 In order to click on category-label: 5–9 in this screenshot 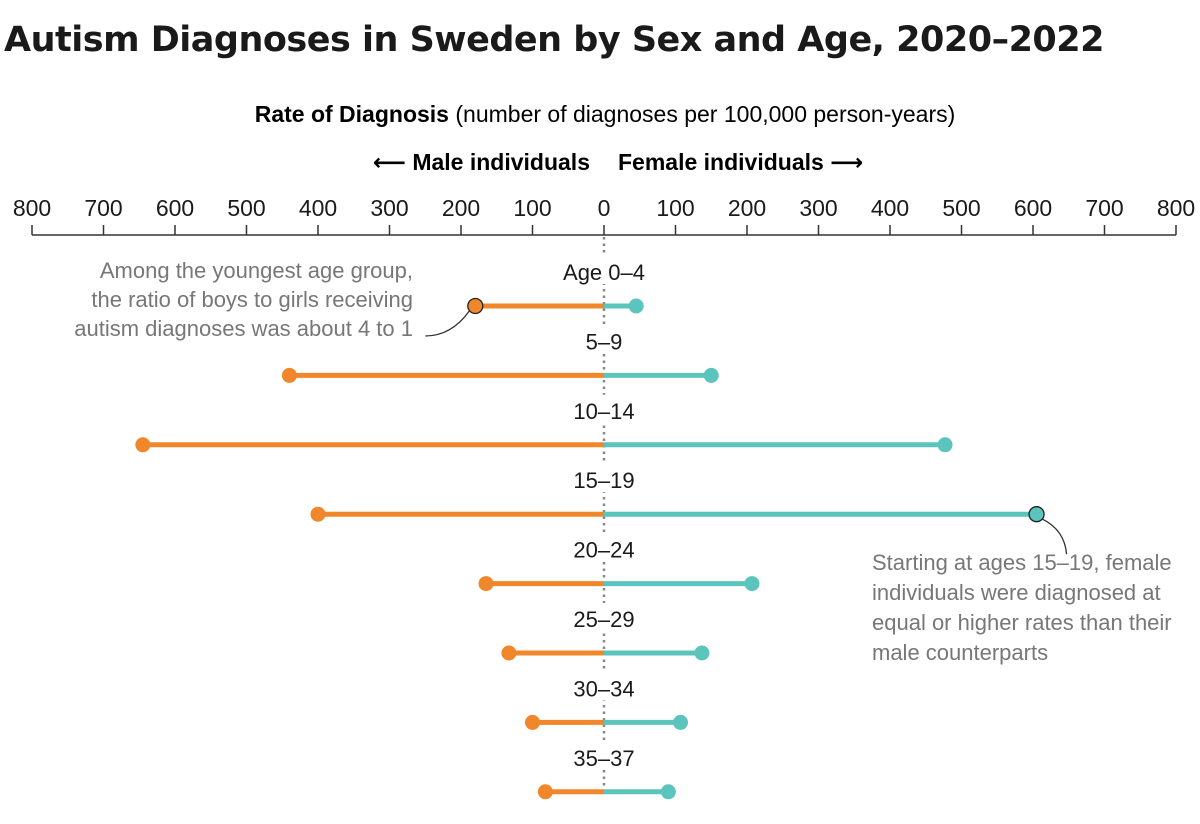, I will do `click(604, 341)`.